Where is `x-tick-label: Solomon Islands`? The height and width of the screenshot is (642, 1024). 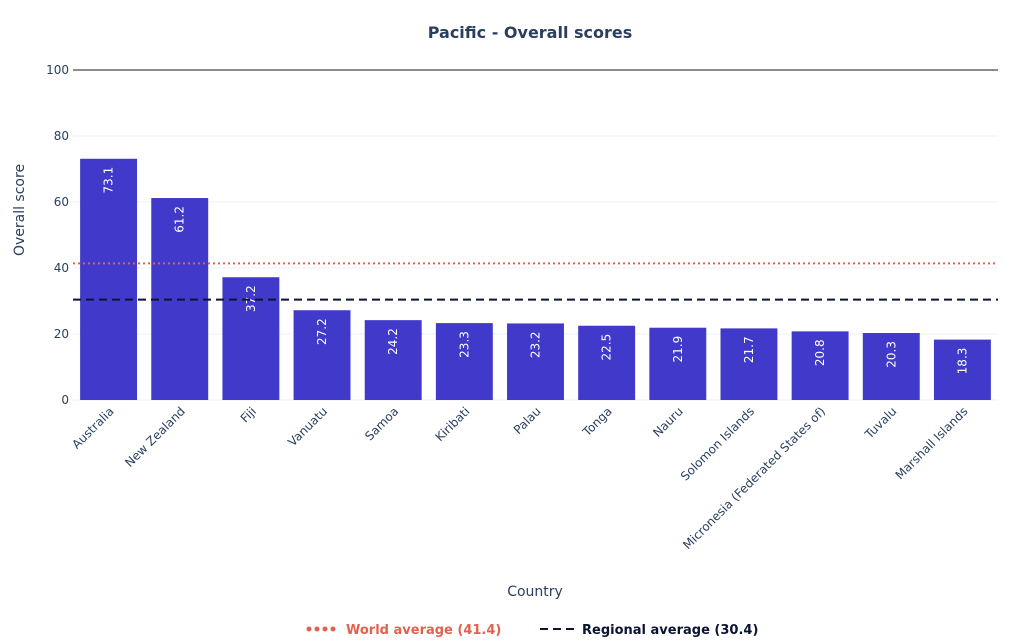
x-tick-label: Solomon Islands is located at coordinates (717, 443).